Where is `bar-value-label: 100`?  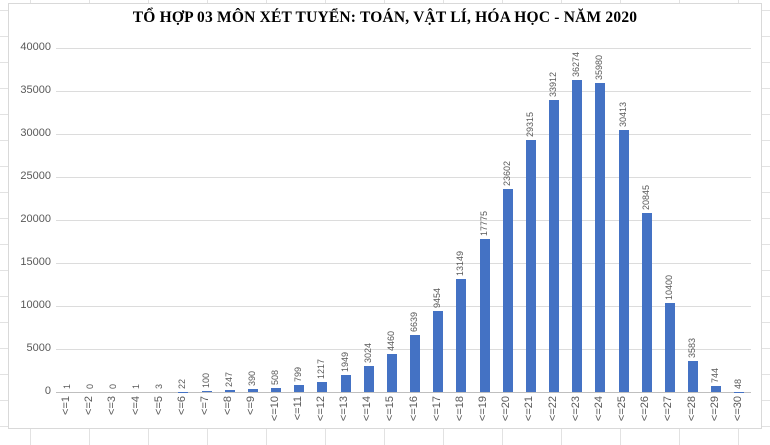
bar-value-label: 100 is located at coordinates (205, 381).